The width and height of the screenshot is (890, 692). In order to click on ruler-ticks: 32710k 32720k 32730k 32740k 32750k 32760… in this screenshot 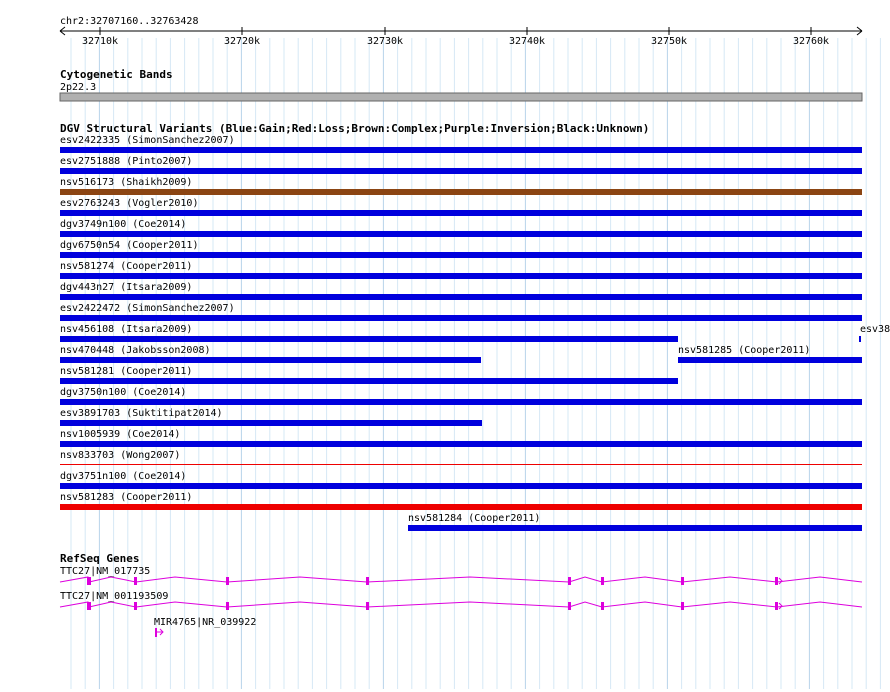, I will do `click(455, 37)`.